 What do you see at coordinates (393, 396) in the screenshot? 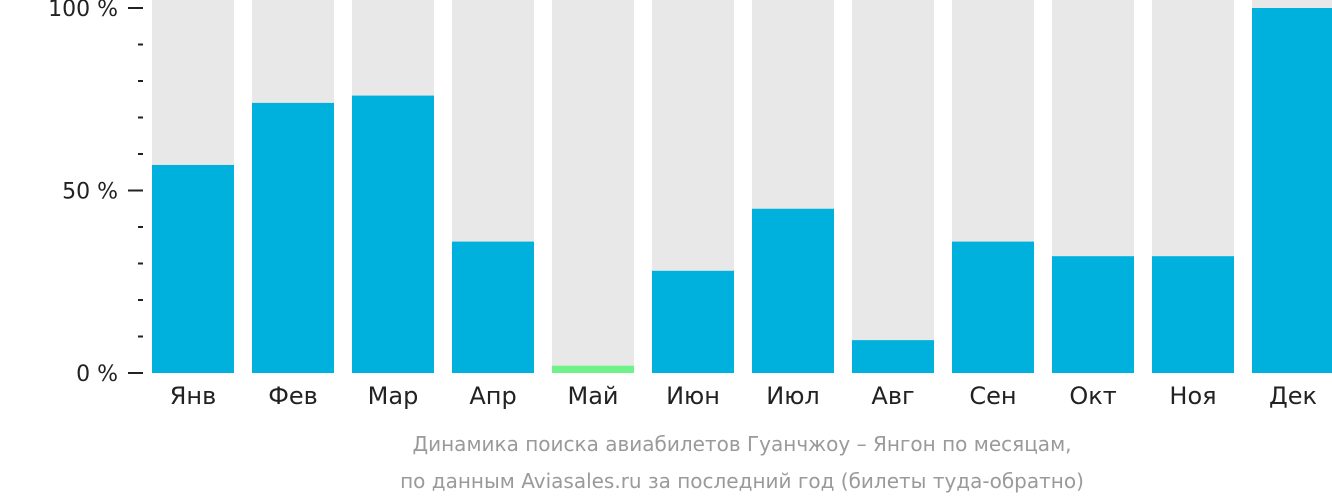
I see `x-tick-label: Мар` at bounding box center [393, 396].